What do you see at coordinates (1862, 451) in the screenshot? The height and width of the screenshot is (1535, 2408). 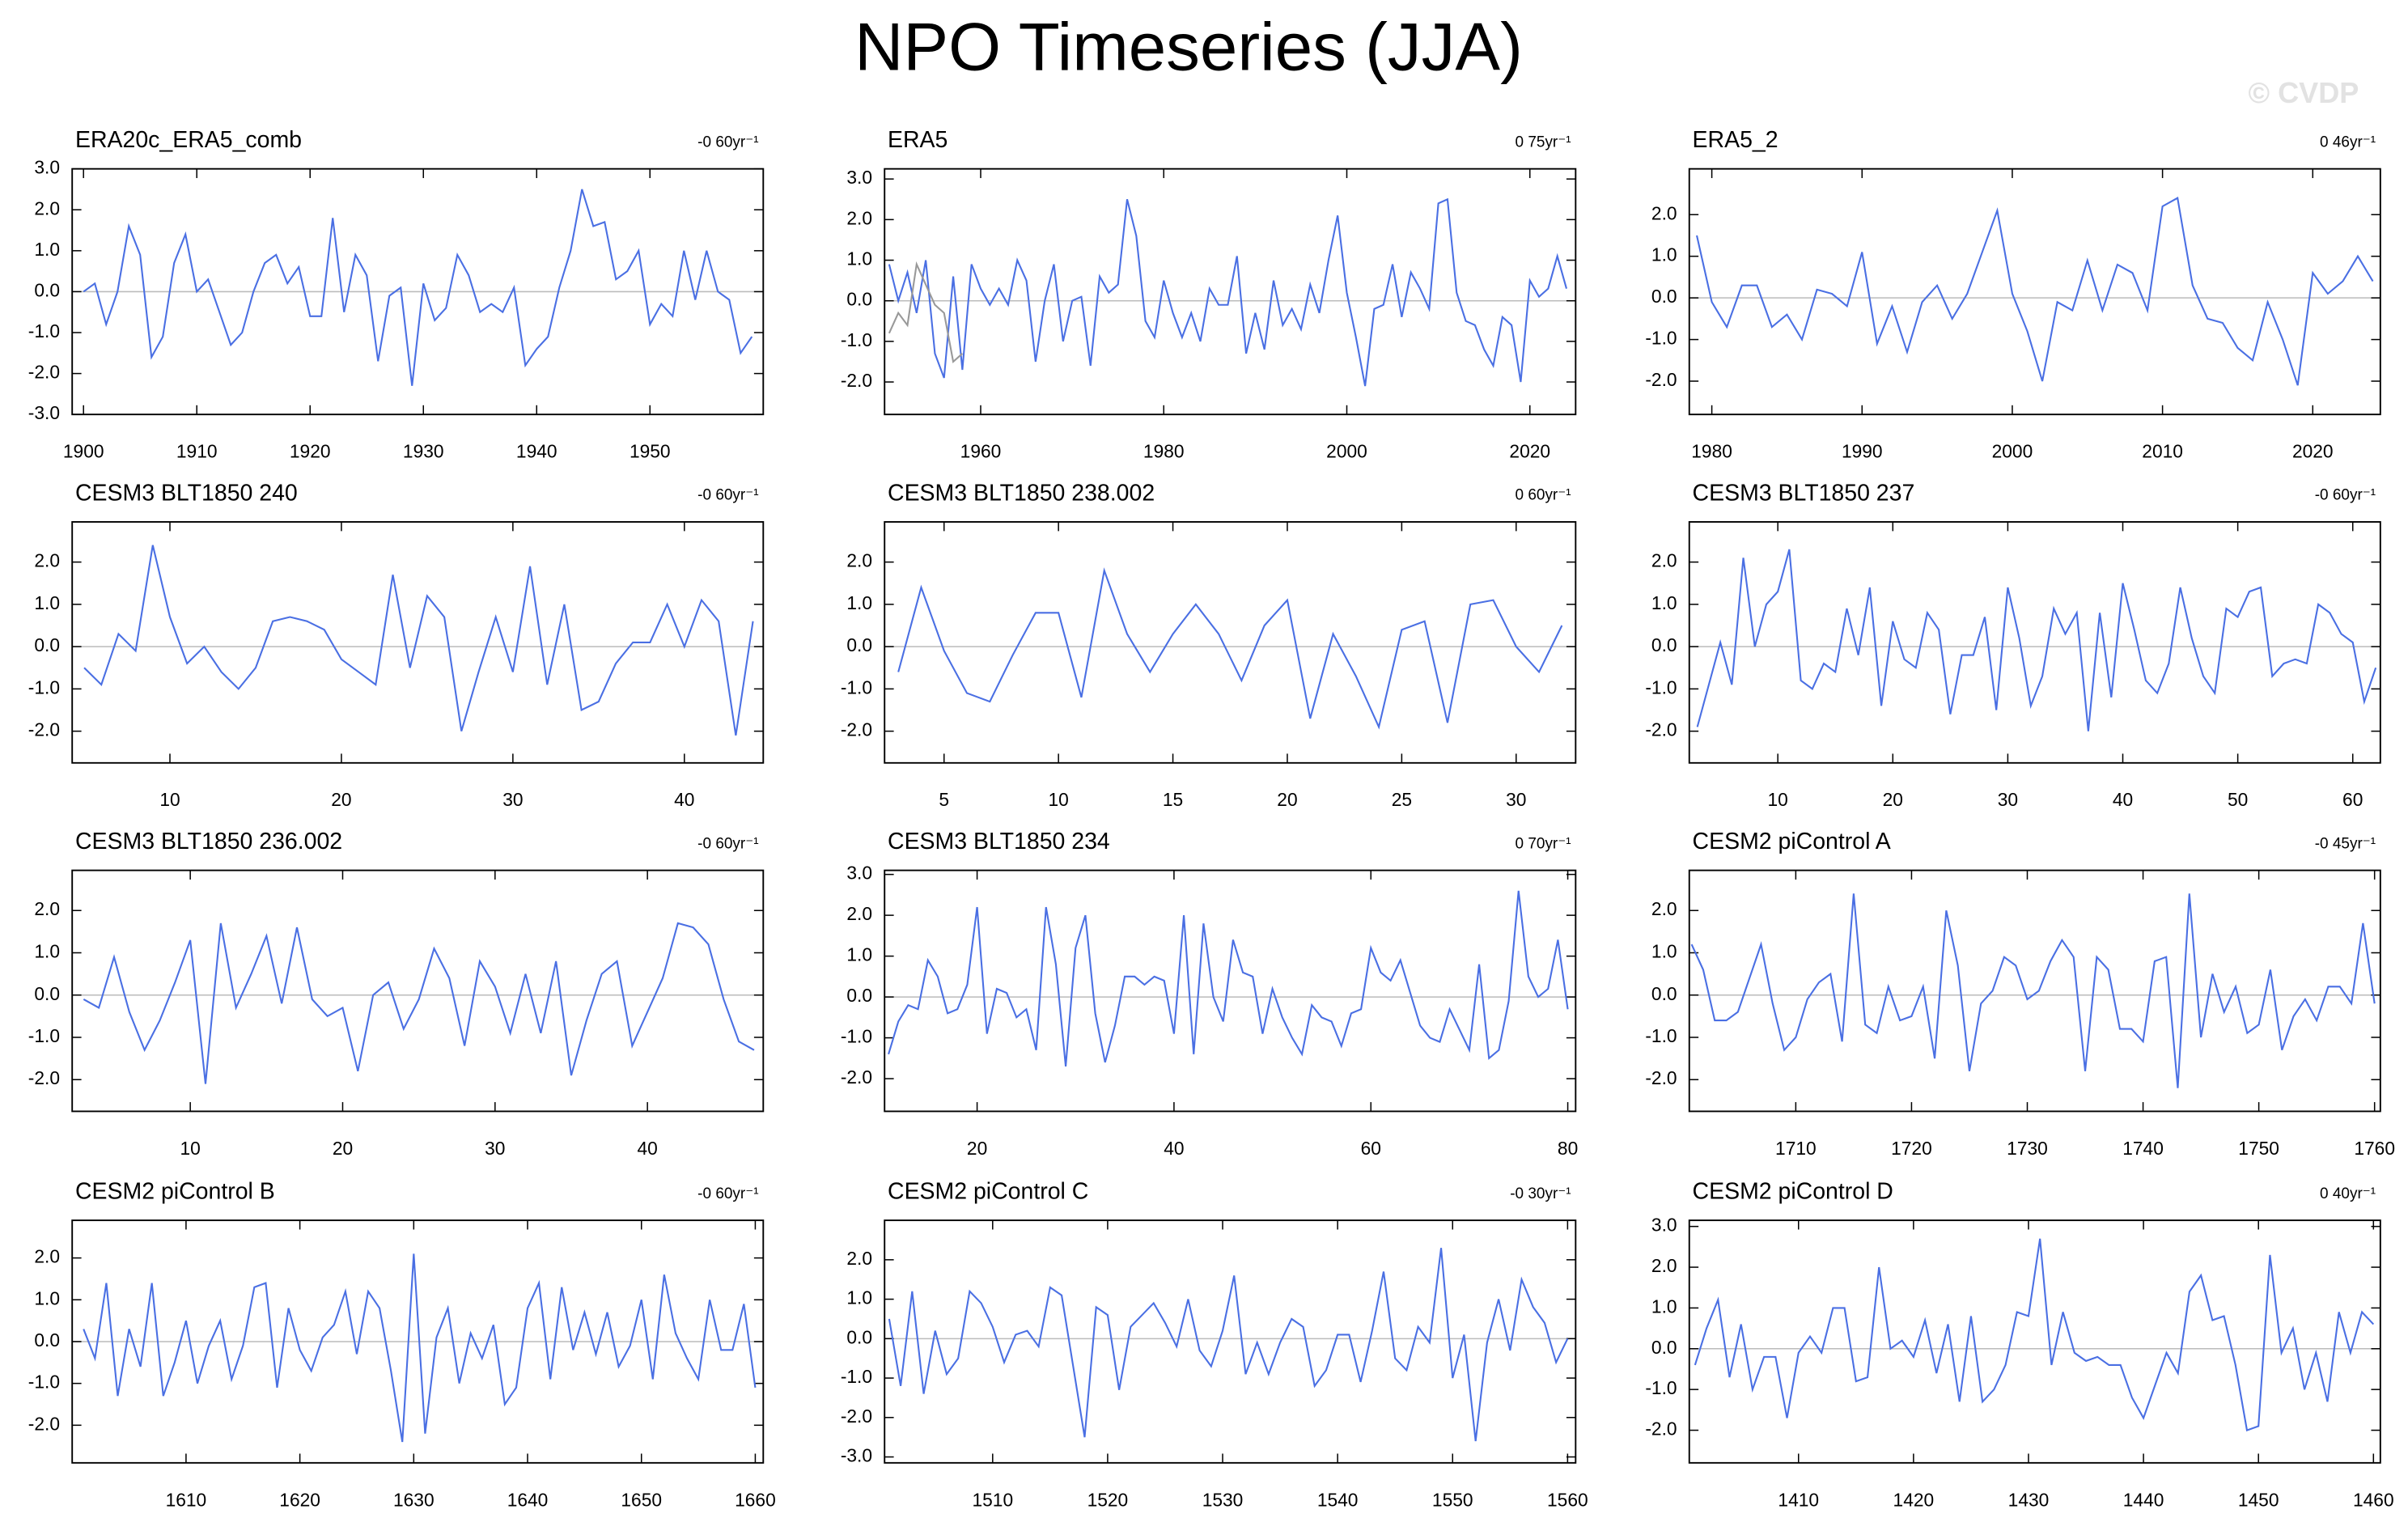 I see `x-tick-label: 1990` at bounding box center [1862, 451].